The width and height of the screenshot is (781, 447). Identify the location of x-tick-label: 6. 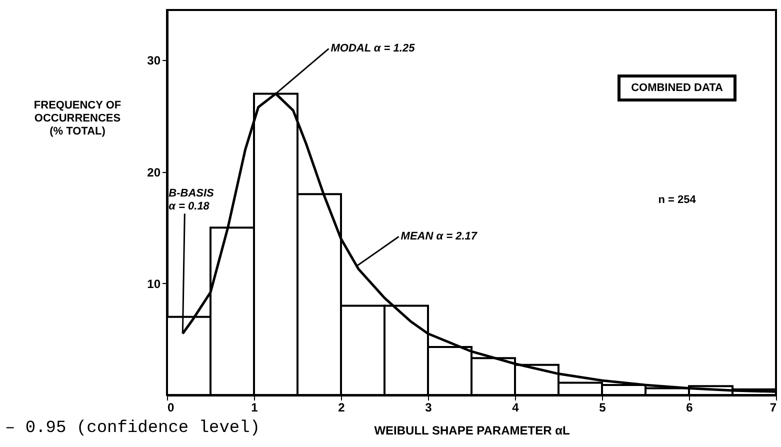
(690, 407).